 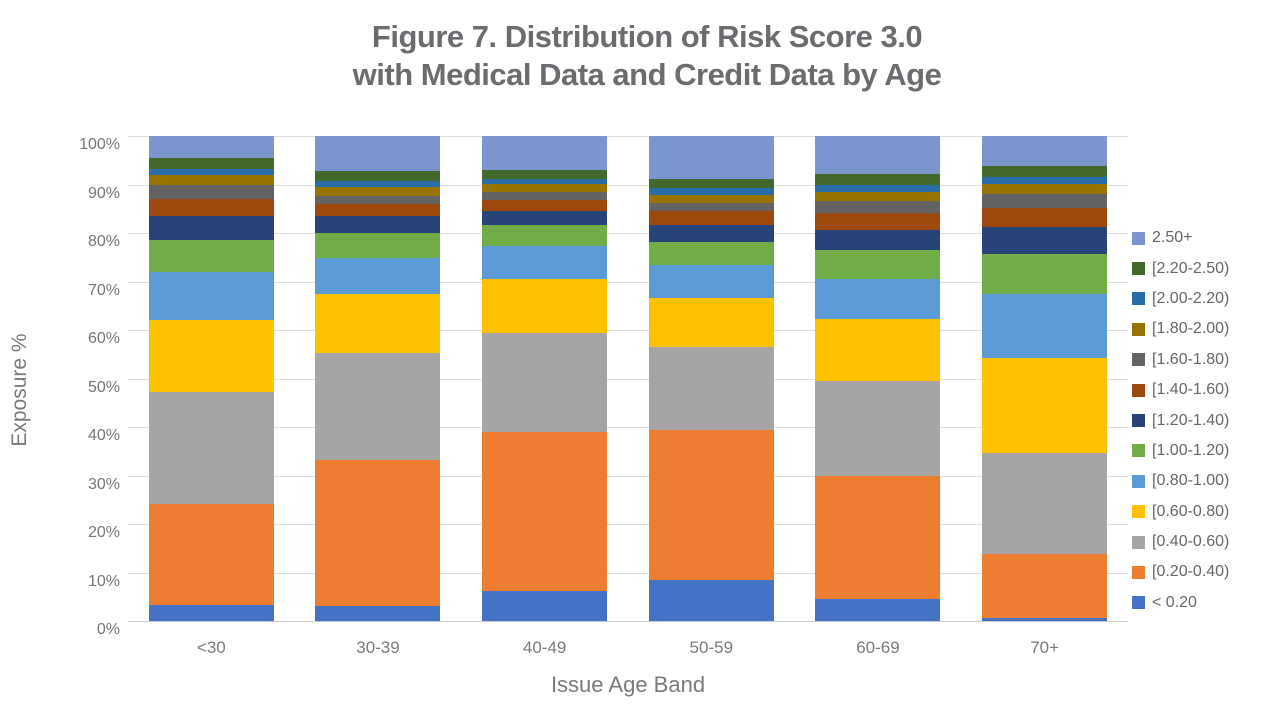 What do you see at coordinates (103, 484) in the screenshot?
I see `y-axis-tick-text: 30%` at bounding box center [103, 484].